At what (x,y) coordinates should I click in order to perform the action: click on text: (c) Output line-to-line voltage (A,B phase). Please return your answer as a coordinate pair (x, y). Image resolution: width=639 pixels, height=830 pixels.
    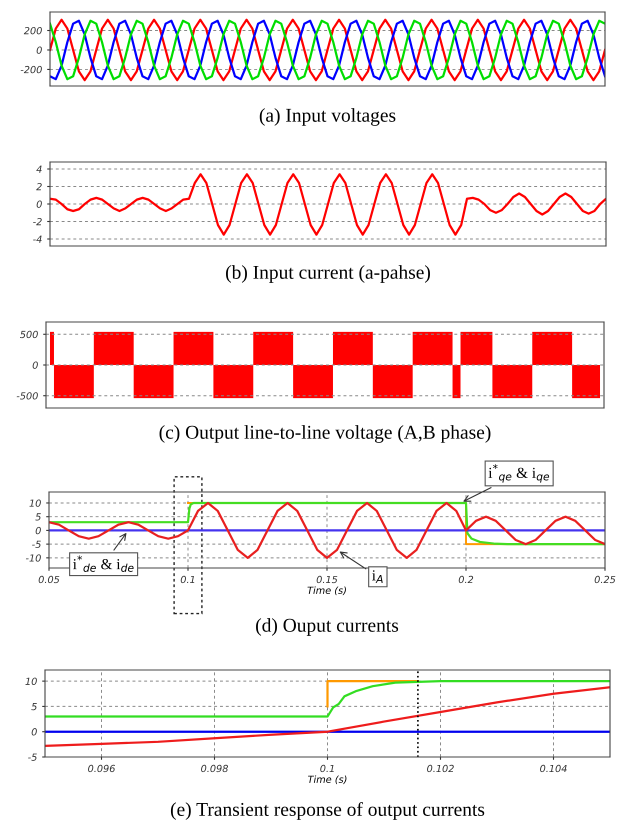
    Looking at the image, I should click on (325, 434).